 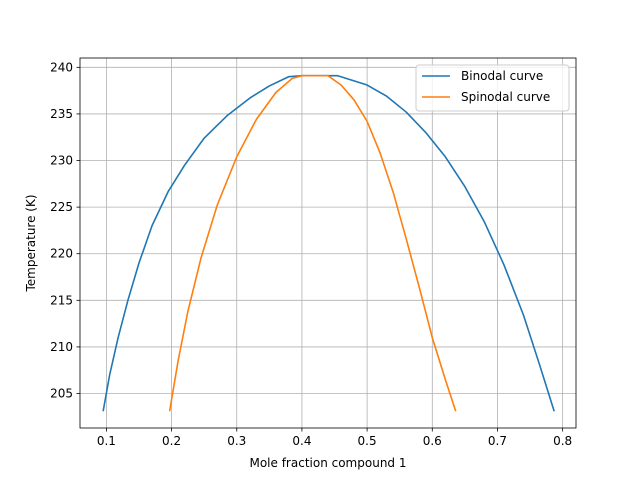 I want to click on y-tick-label: 210, so click(x=61, y=347).